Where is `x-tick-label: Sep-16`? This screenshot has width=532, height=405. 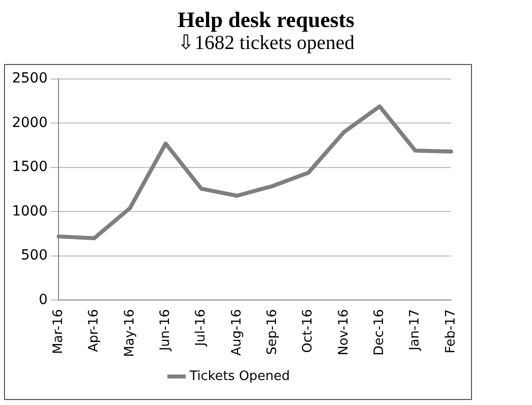
x-tick-label: Sep-16 is located at coordinates (272, 332).